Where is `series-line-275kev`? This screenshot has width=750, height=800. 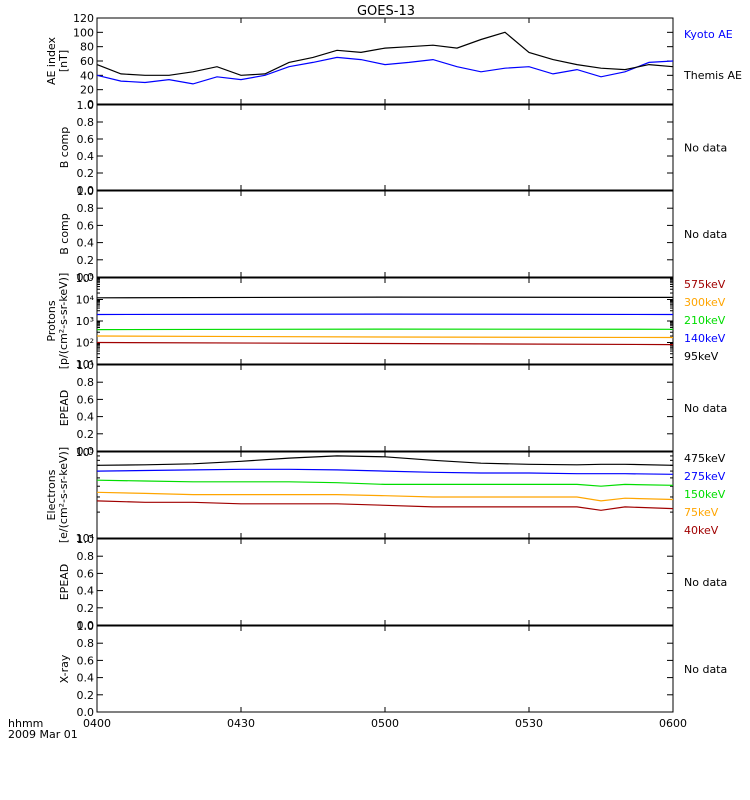 series-line-275kev is located at coordinates (385, 471).